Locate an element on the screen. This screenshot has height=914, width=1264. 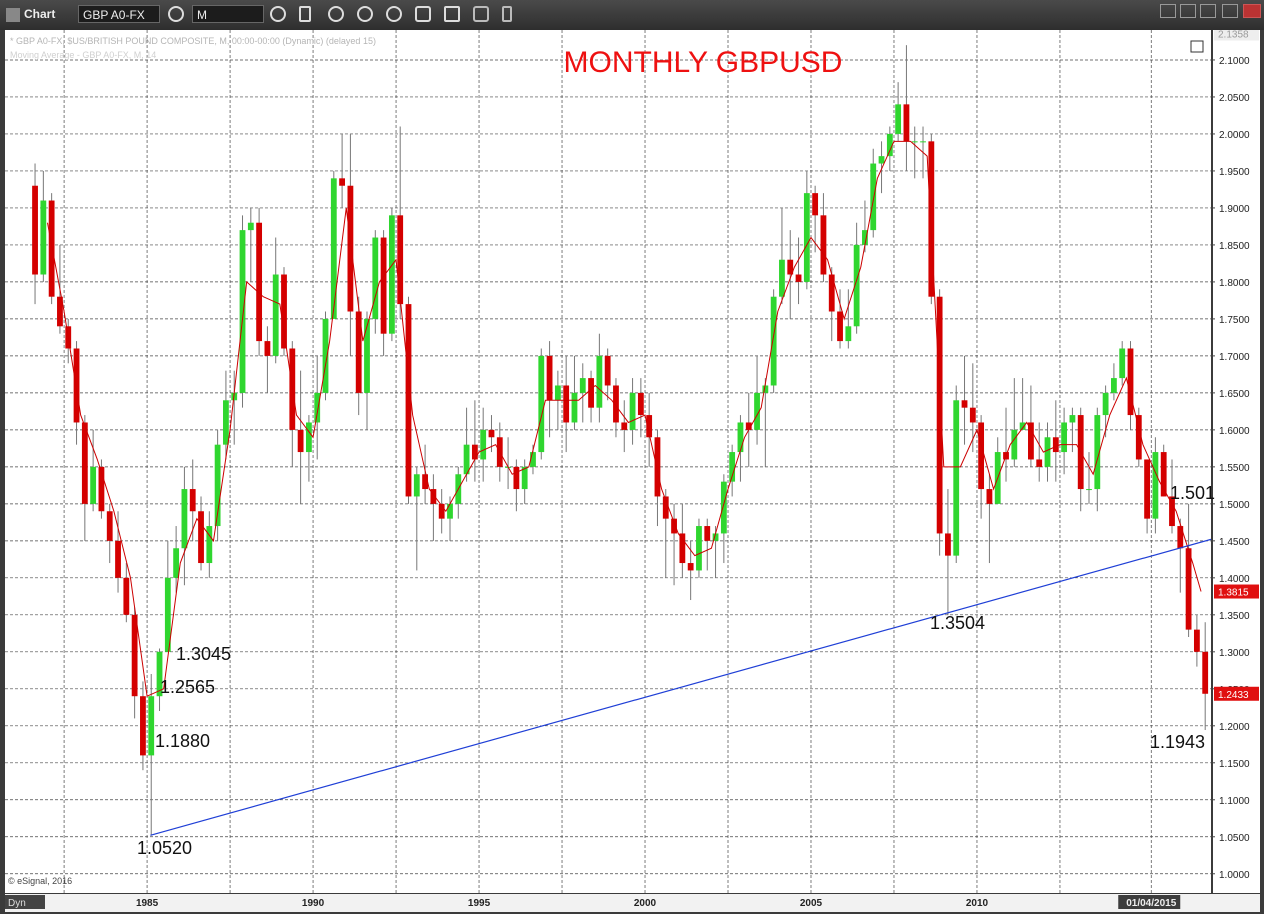
zoom-button is located at coordinates (394, 14).